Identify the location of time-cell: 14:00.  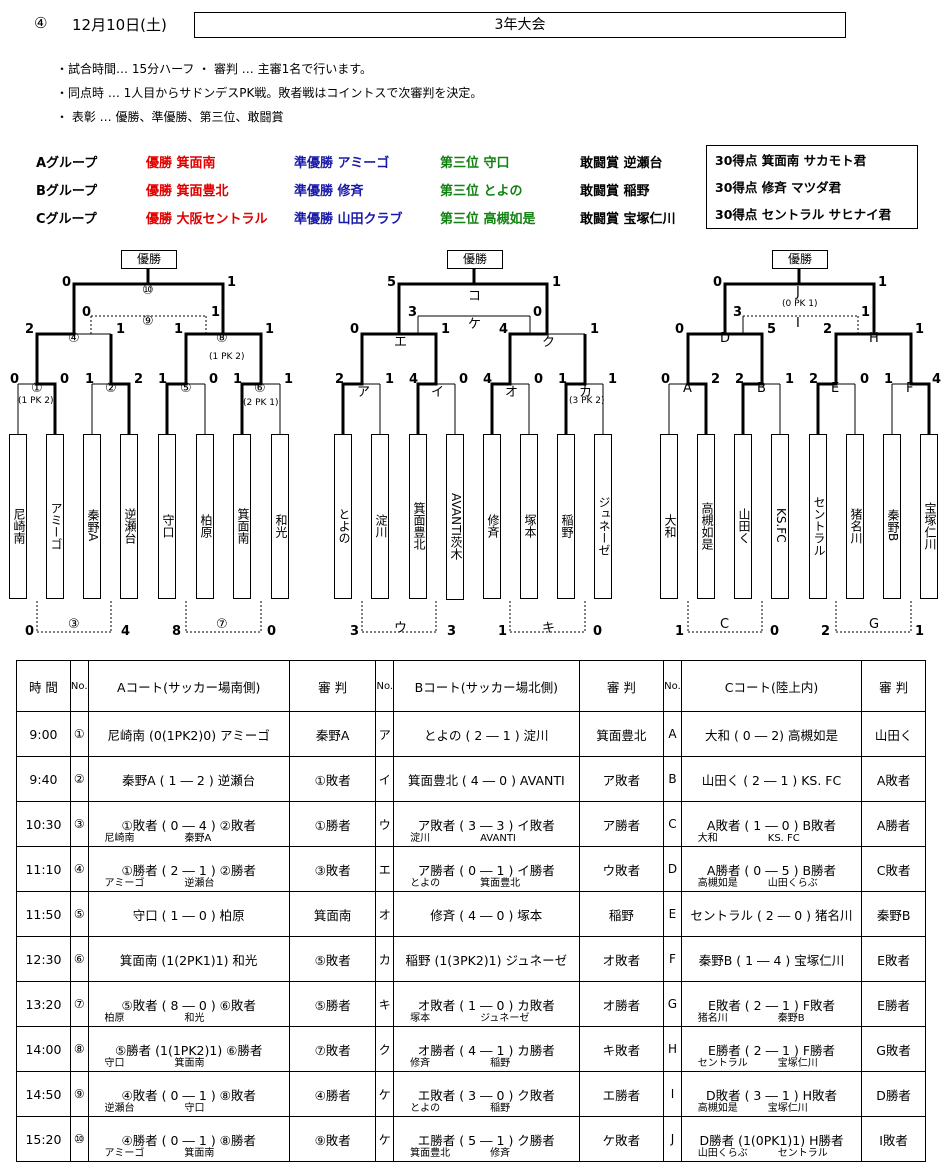
(43, 1049).